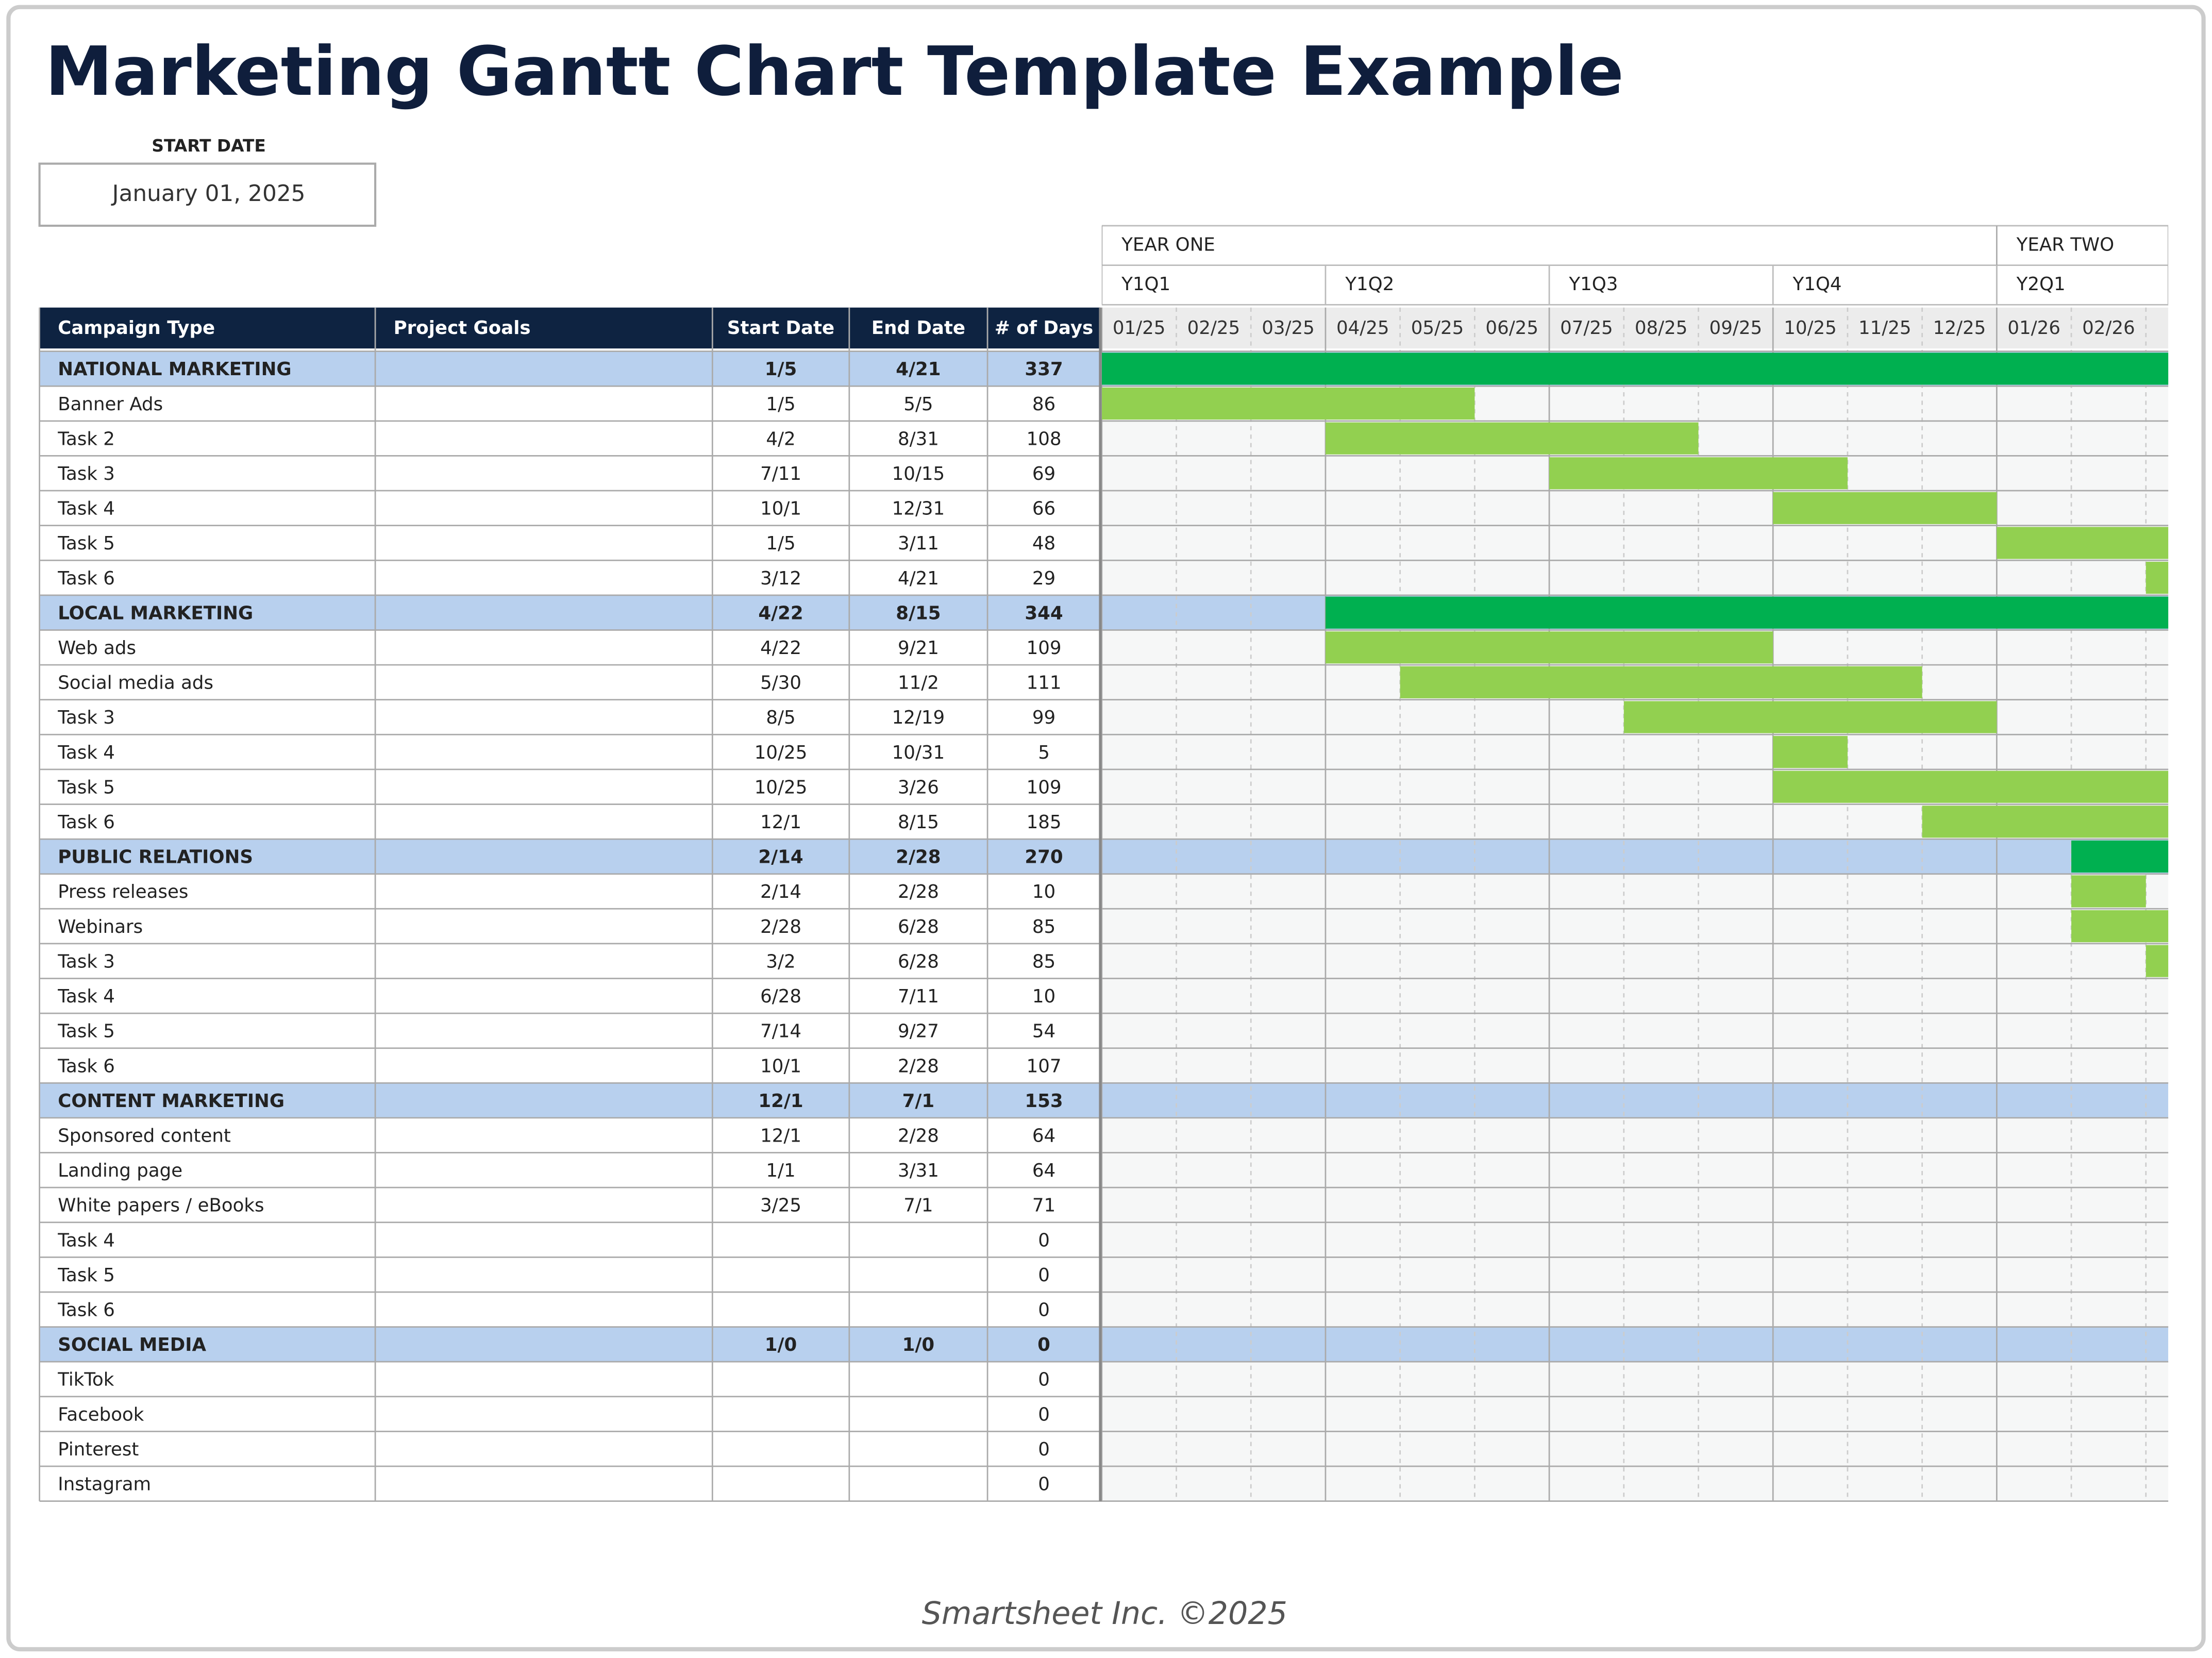  I want to click on month-label: 06/25, so click(1511, 328).